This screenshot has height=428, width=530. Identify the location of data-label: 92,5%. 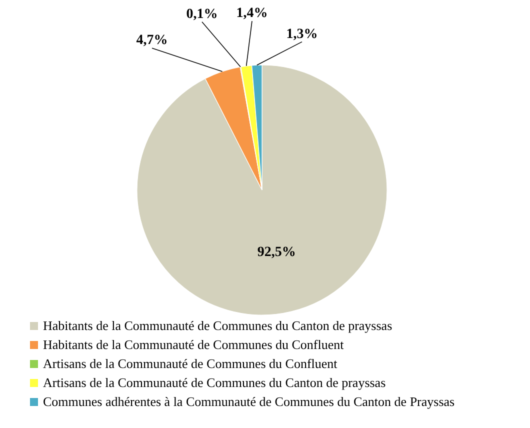
(276, 252).